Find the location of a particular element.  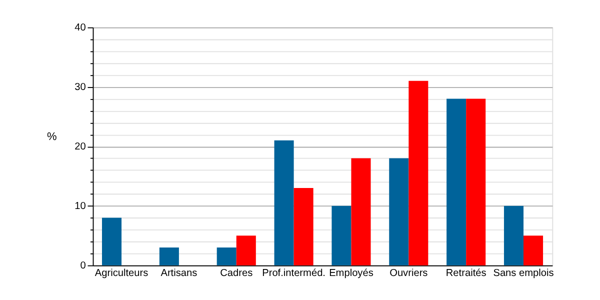

x-tick-label: Employés is located at coordinates (351, 273).